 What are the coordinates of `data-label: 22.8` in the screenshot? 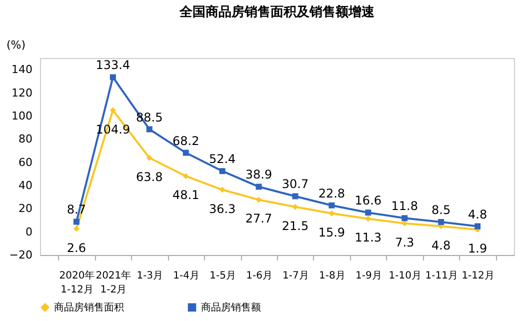 It's located at (332, 193).